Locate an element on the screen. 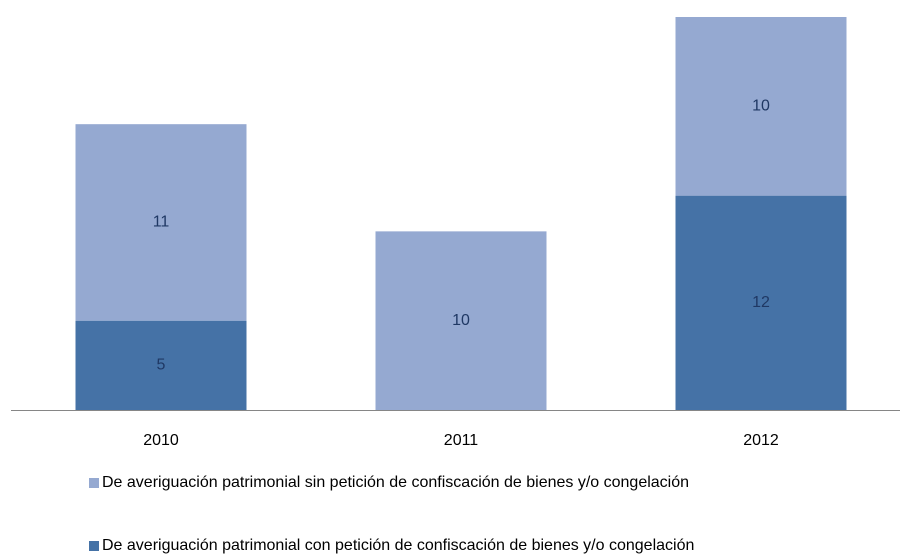 The image size is (901, 554). value-label: 12 is located at coordinates (761, 302).